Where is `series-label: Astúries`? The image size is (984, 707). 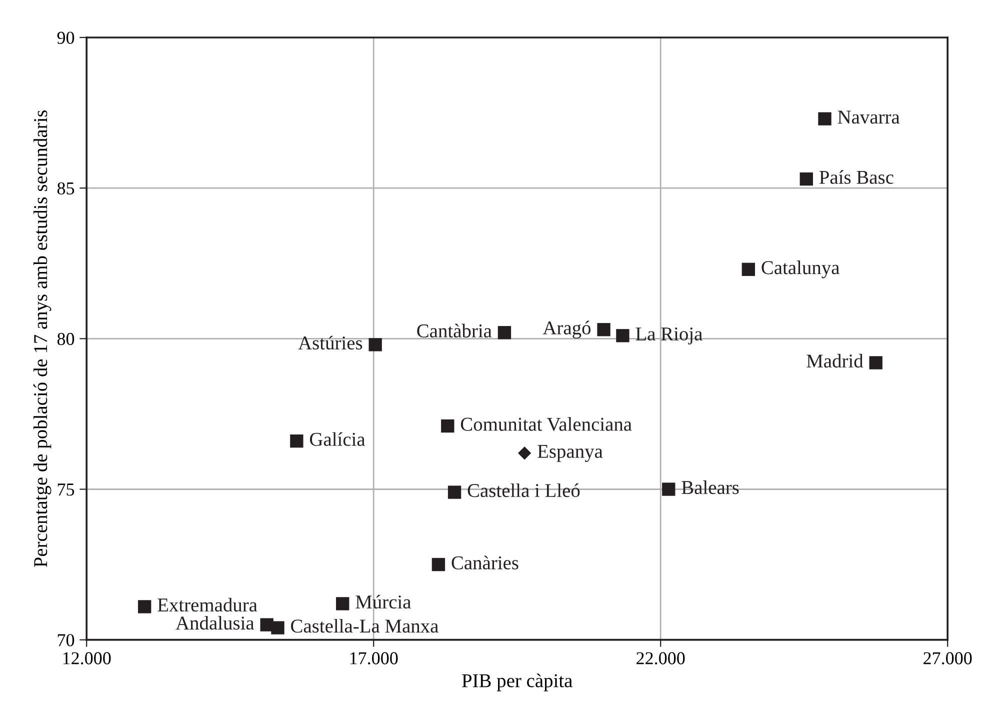 series-label: Astúries is located at coordinates (330, 343).